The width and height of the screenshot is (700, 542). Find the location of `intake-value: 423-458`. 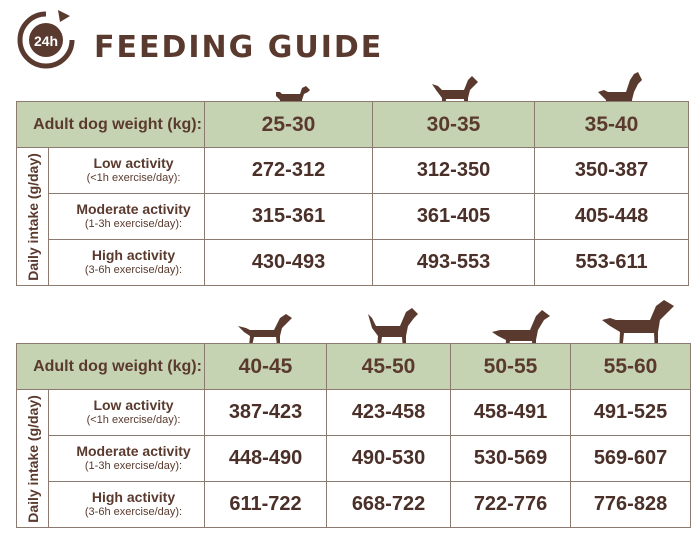

intake-value: 423-458 is located at coordinates (389, 412).